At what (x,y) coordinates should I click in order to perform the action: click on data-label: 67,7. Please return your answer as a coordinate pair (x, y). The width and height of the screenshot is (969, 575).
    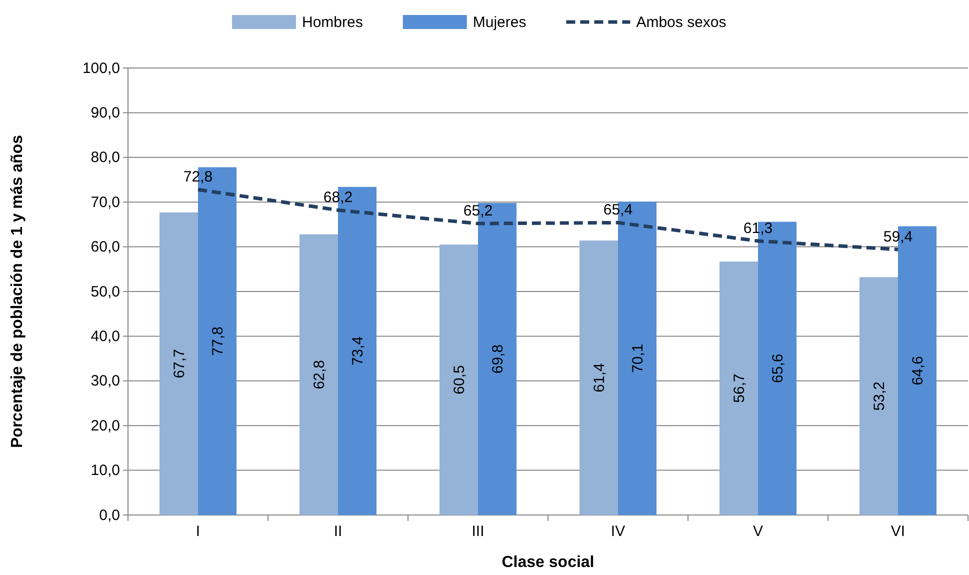
    Looking at the image, I should click on (179, 363).